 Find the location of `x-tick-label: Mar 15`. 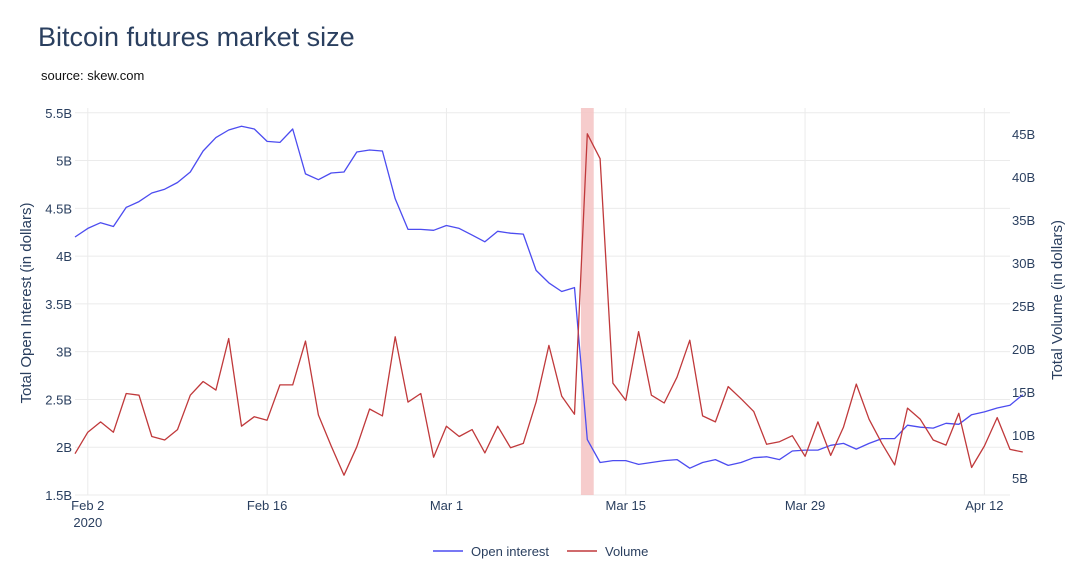

x-tick-label: Mar 15 is located at coordinates (626, 505).